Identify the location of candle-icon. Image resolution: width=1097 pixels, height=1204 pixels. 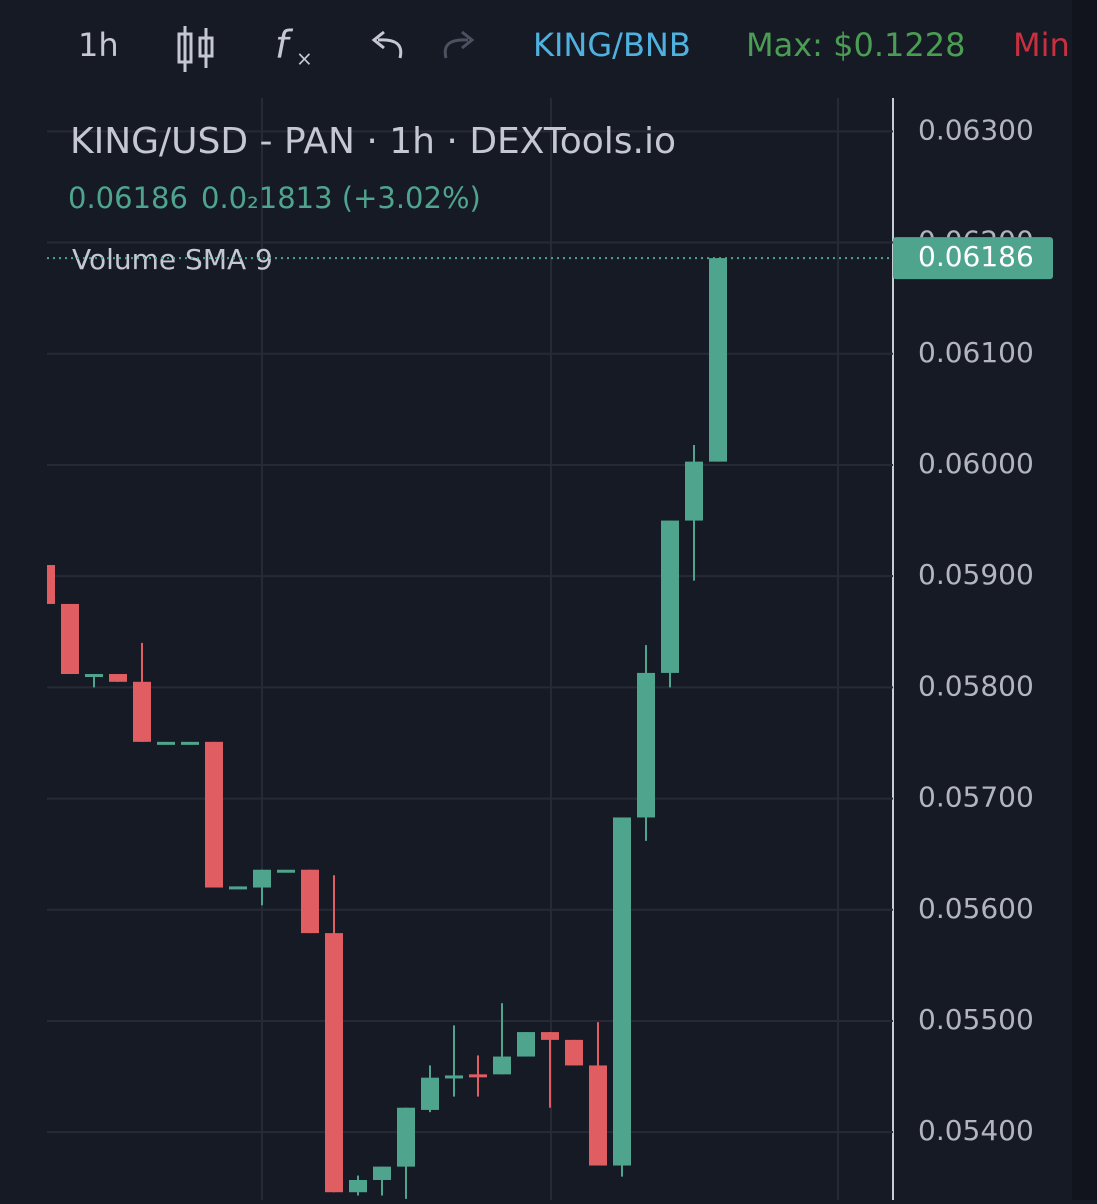
(195, 49).